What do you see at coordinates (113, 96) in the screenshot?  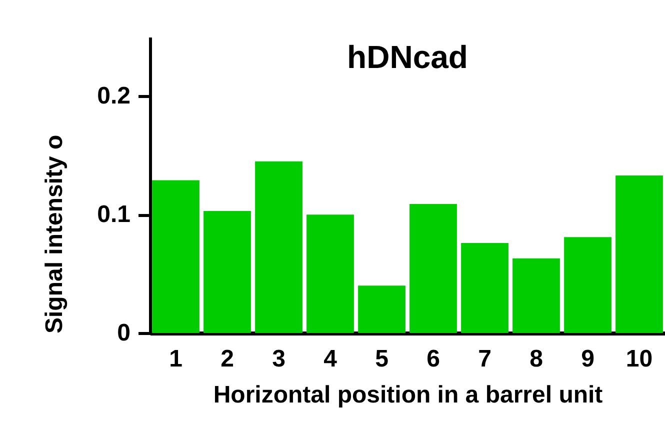 I see `y-tick-label: 0.2` at bounding box center [113, 96].